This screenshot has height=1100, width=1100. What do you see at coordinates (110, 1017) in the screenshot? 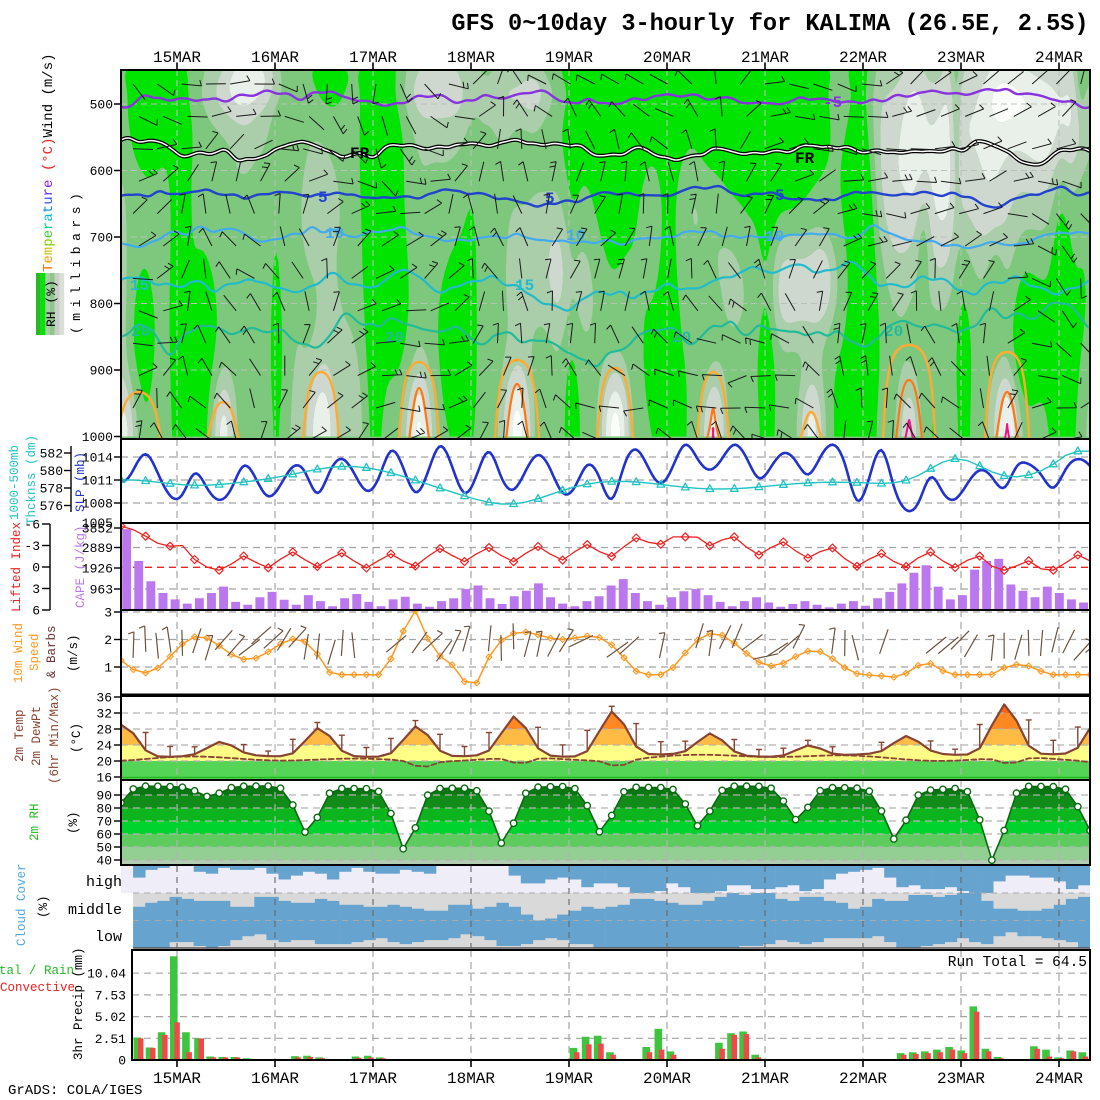
I see `svg-text: 5.02` at bounding box center [110, 1017].